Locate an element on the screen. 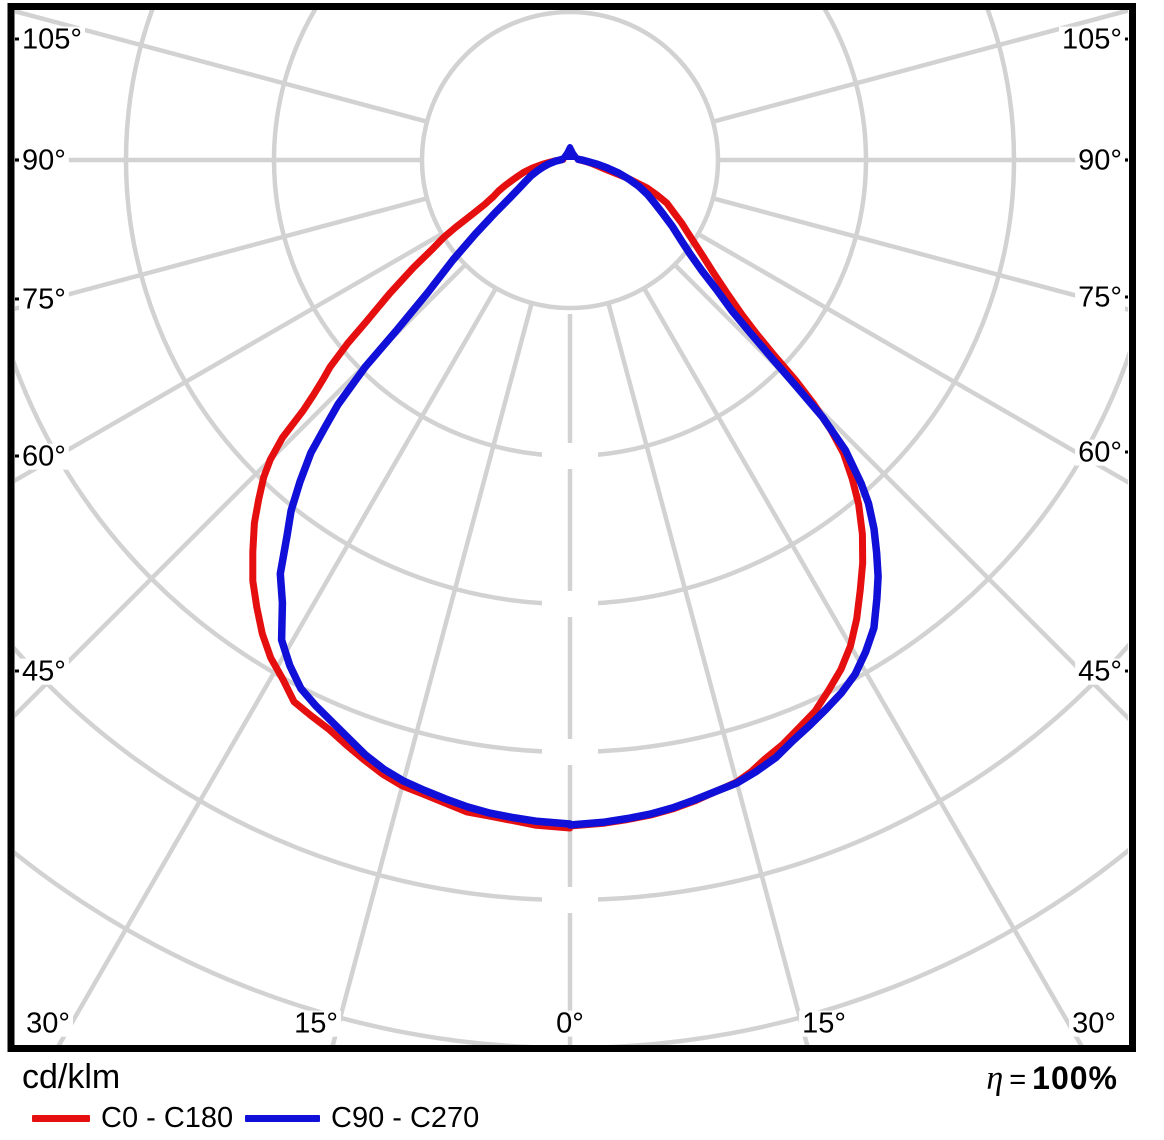 The height and width of the screenshot is (1140, 1164). grid-ring is located at coordinates (570, 160).